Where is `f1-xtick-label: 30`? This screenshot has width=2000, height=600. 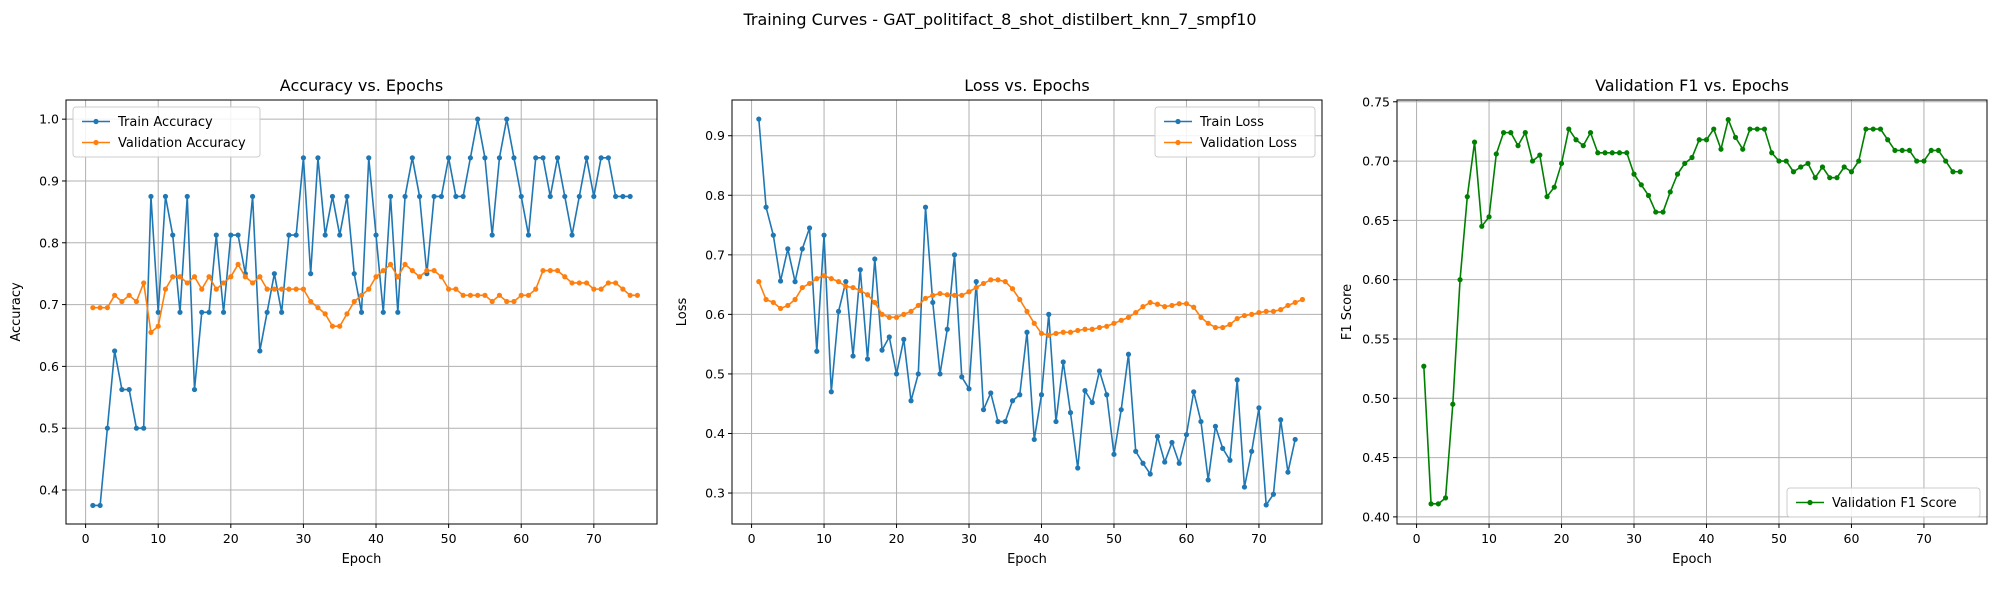
f1-xtick-label: 30 is located at coordinates (1634, 538).